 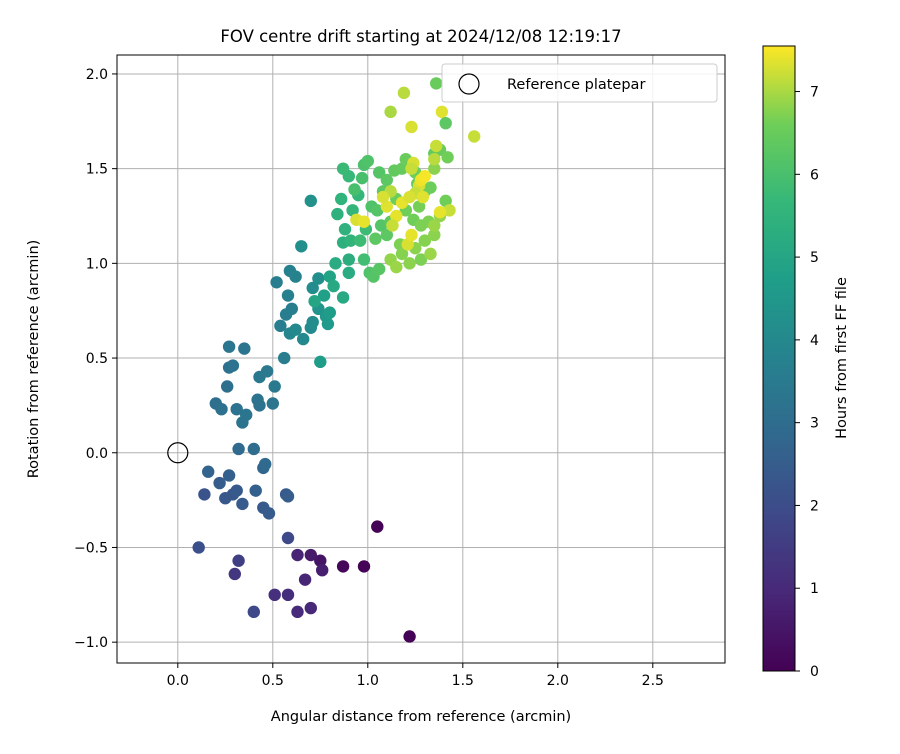 I want to click on reference-platepar-marker, so click(x=178, y=453).